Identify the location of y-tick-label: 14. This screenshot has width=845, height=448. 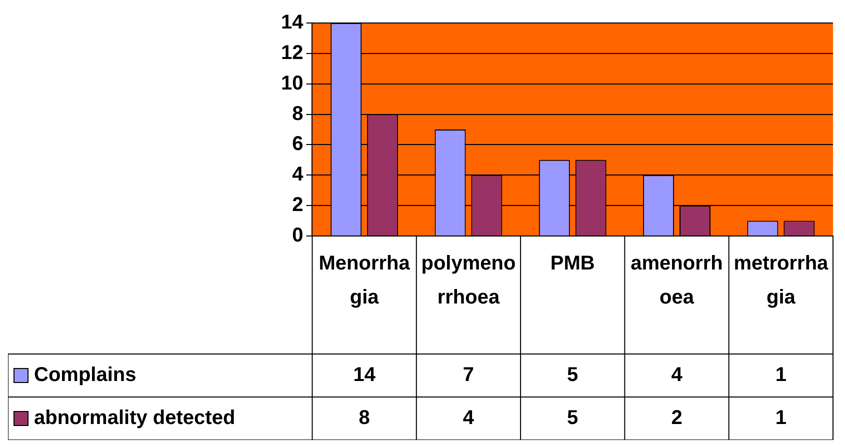
(292, 23).